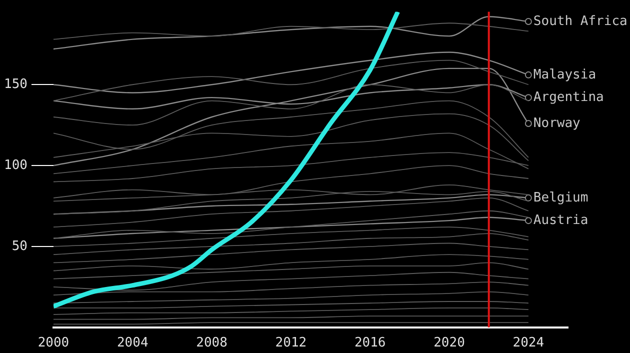 The image size is (630, 353). What do you see at coordinates (560, 198) in the screenshot?
I see `series-label: Belgium` at bounding box center [560, 198].